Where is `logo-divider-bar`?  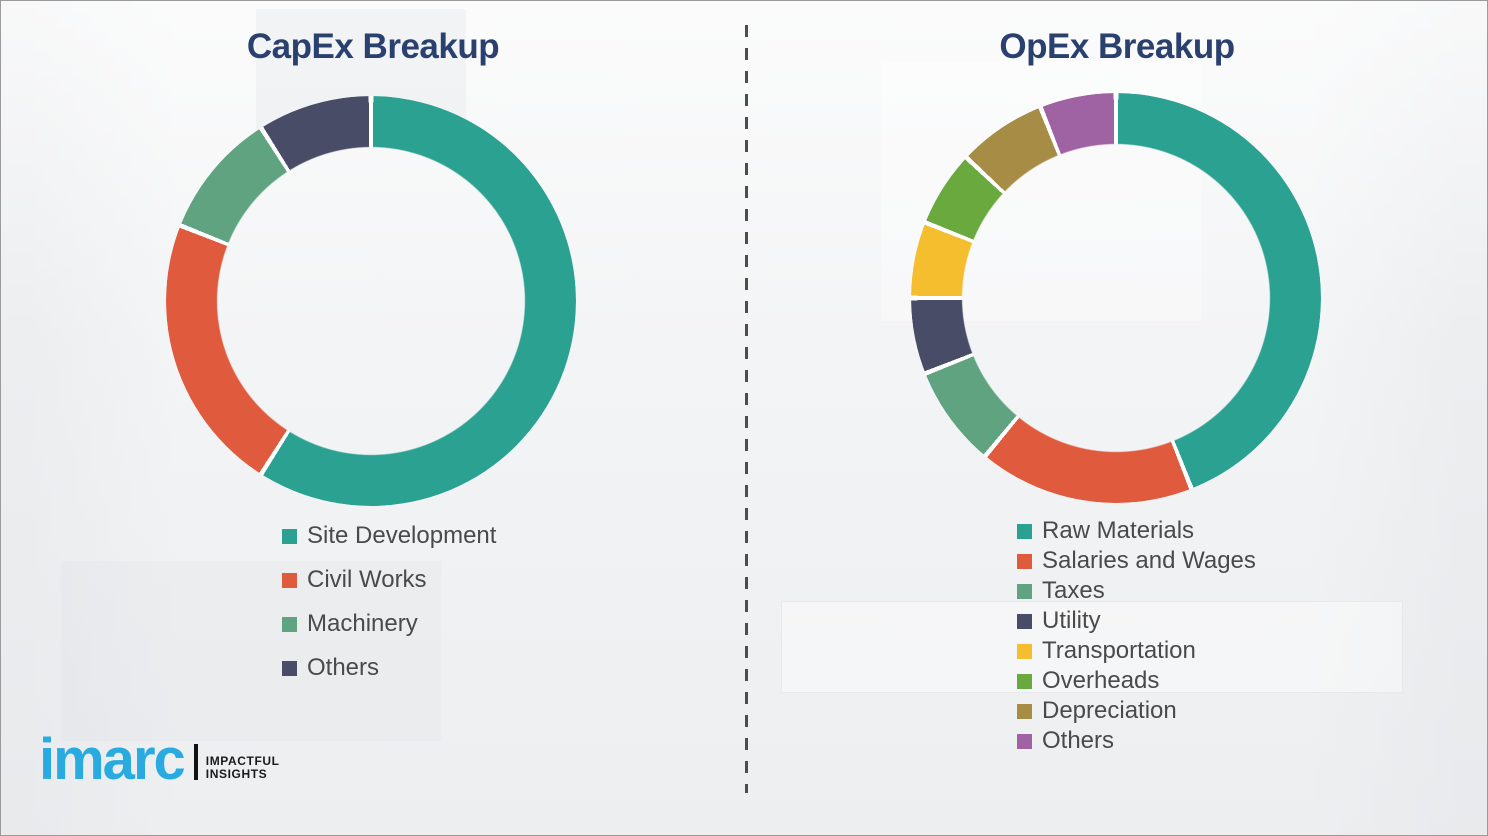 logo-divider-bar is located at coordinates (195, 762).